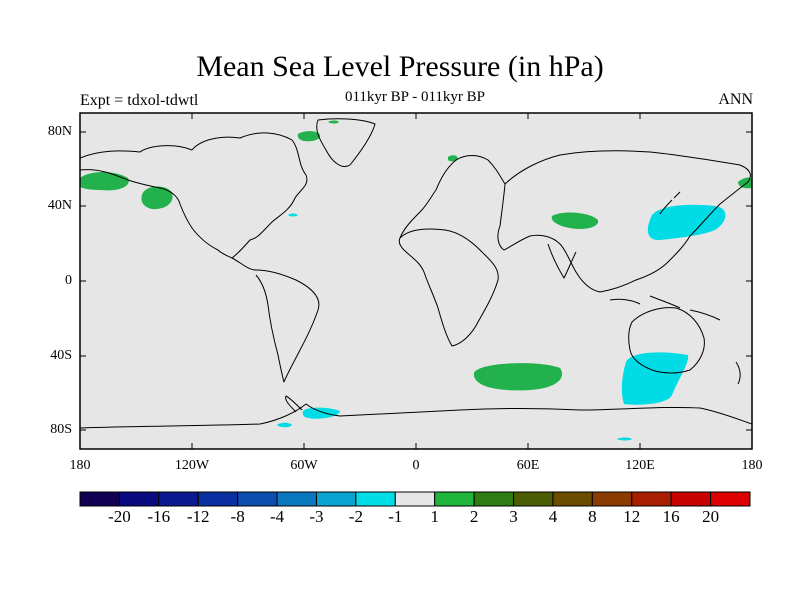 The height and width of the screenshot is (600, 800). What do you see at coordinates (452, 197) in the screenshot?
I see `europe-coast` at bounding box center [452, 197].